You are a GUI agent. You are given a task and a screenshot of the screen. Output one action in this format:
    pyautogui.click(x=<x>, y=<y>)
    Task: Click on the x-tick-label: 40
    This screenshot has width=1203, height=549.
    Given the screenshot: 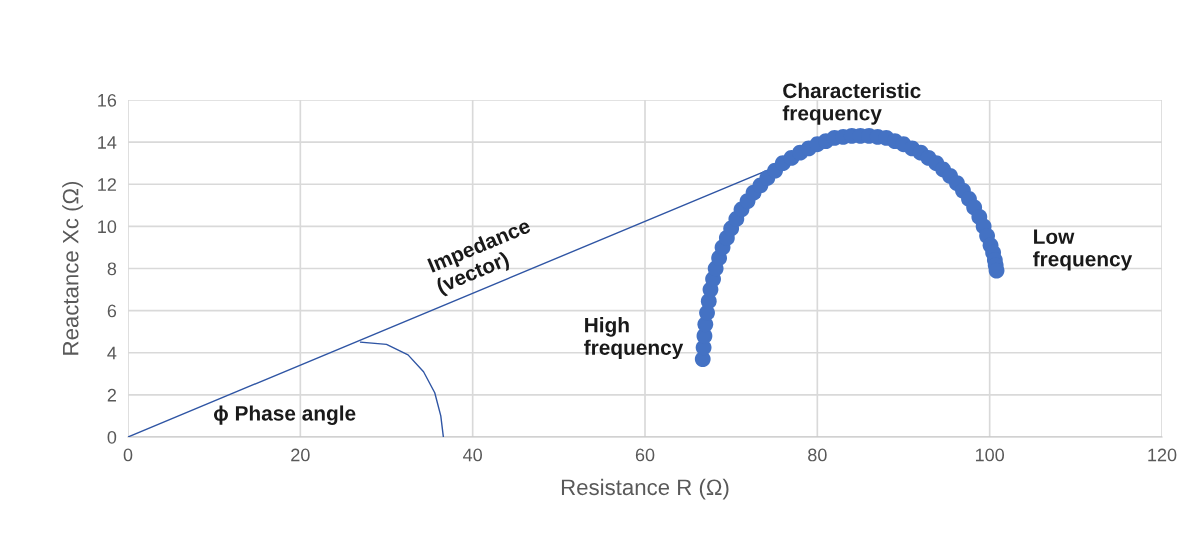 What is the action you would take?
    pyautogui.click(x=472, y=455)
    